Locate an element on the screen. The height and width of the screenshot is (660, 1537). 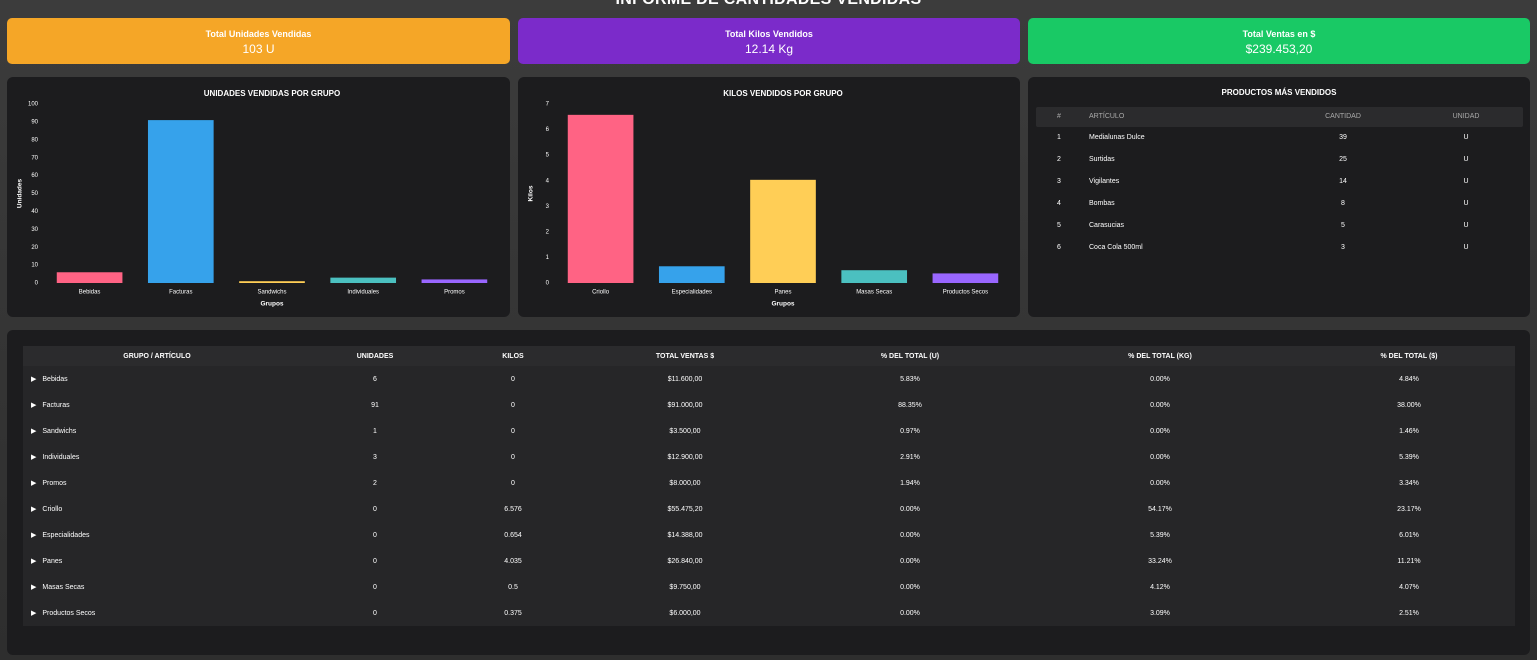
table-row: 5 Carasucias 5 U is located at coordinates (1279, 226).